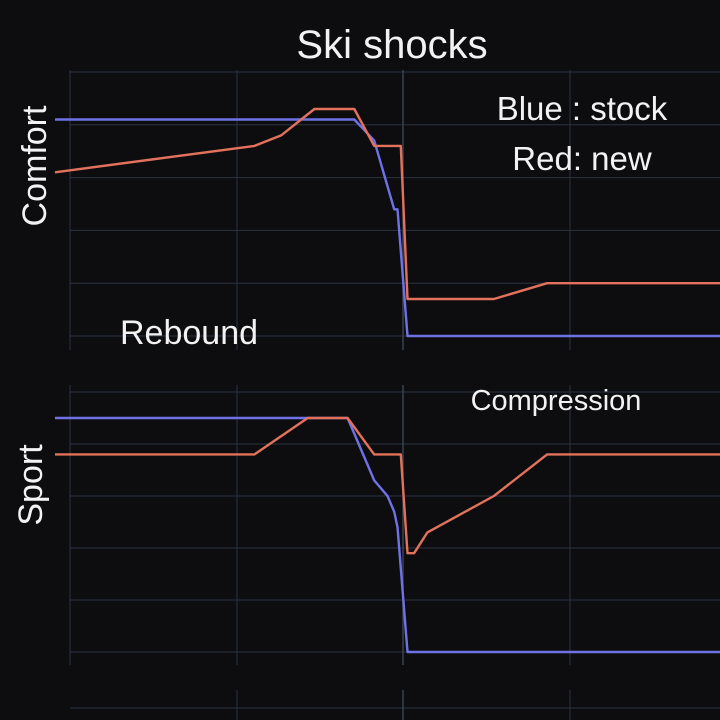 Image resolution: width=720 pixels, height=720 pixels. I want to click on sport-axis-label: Sport, so click(31, 485).